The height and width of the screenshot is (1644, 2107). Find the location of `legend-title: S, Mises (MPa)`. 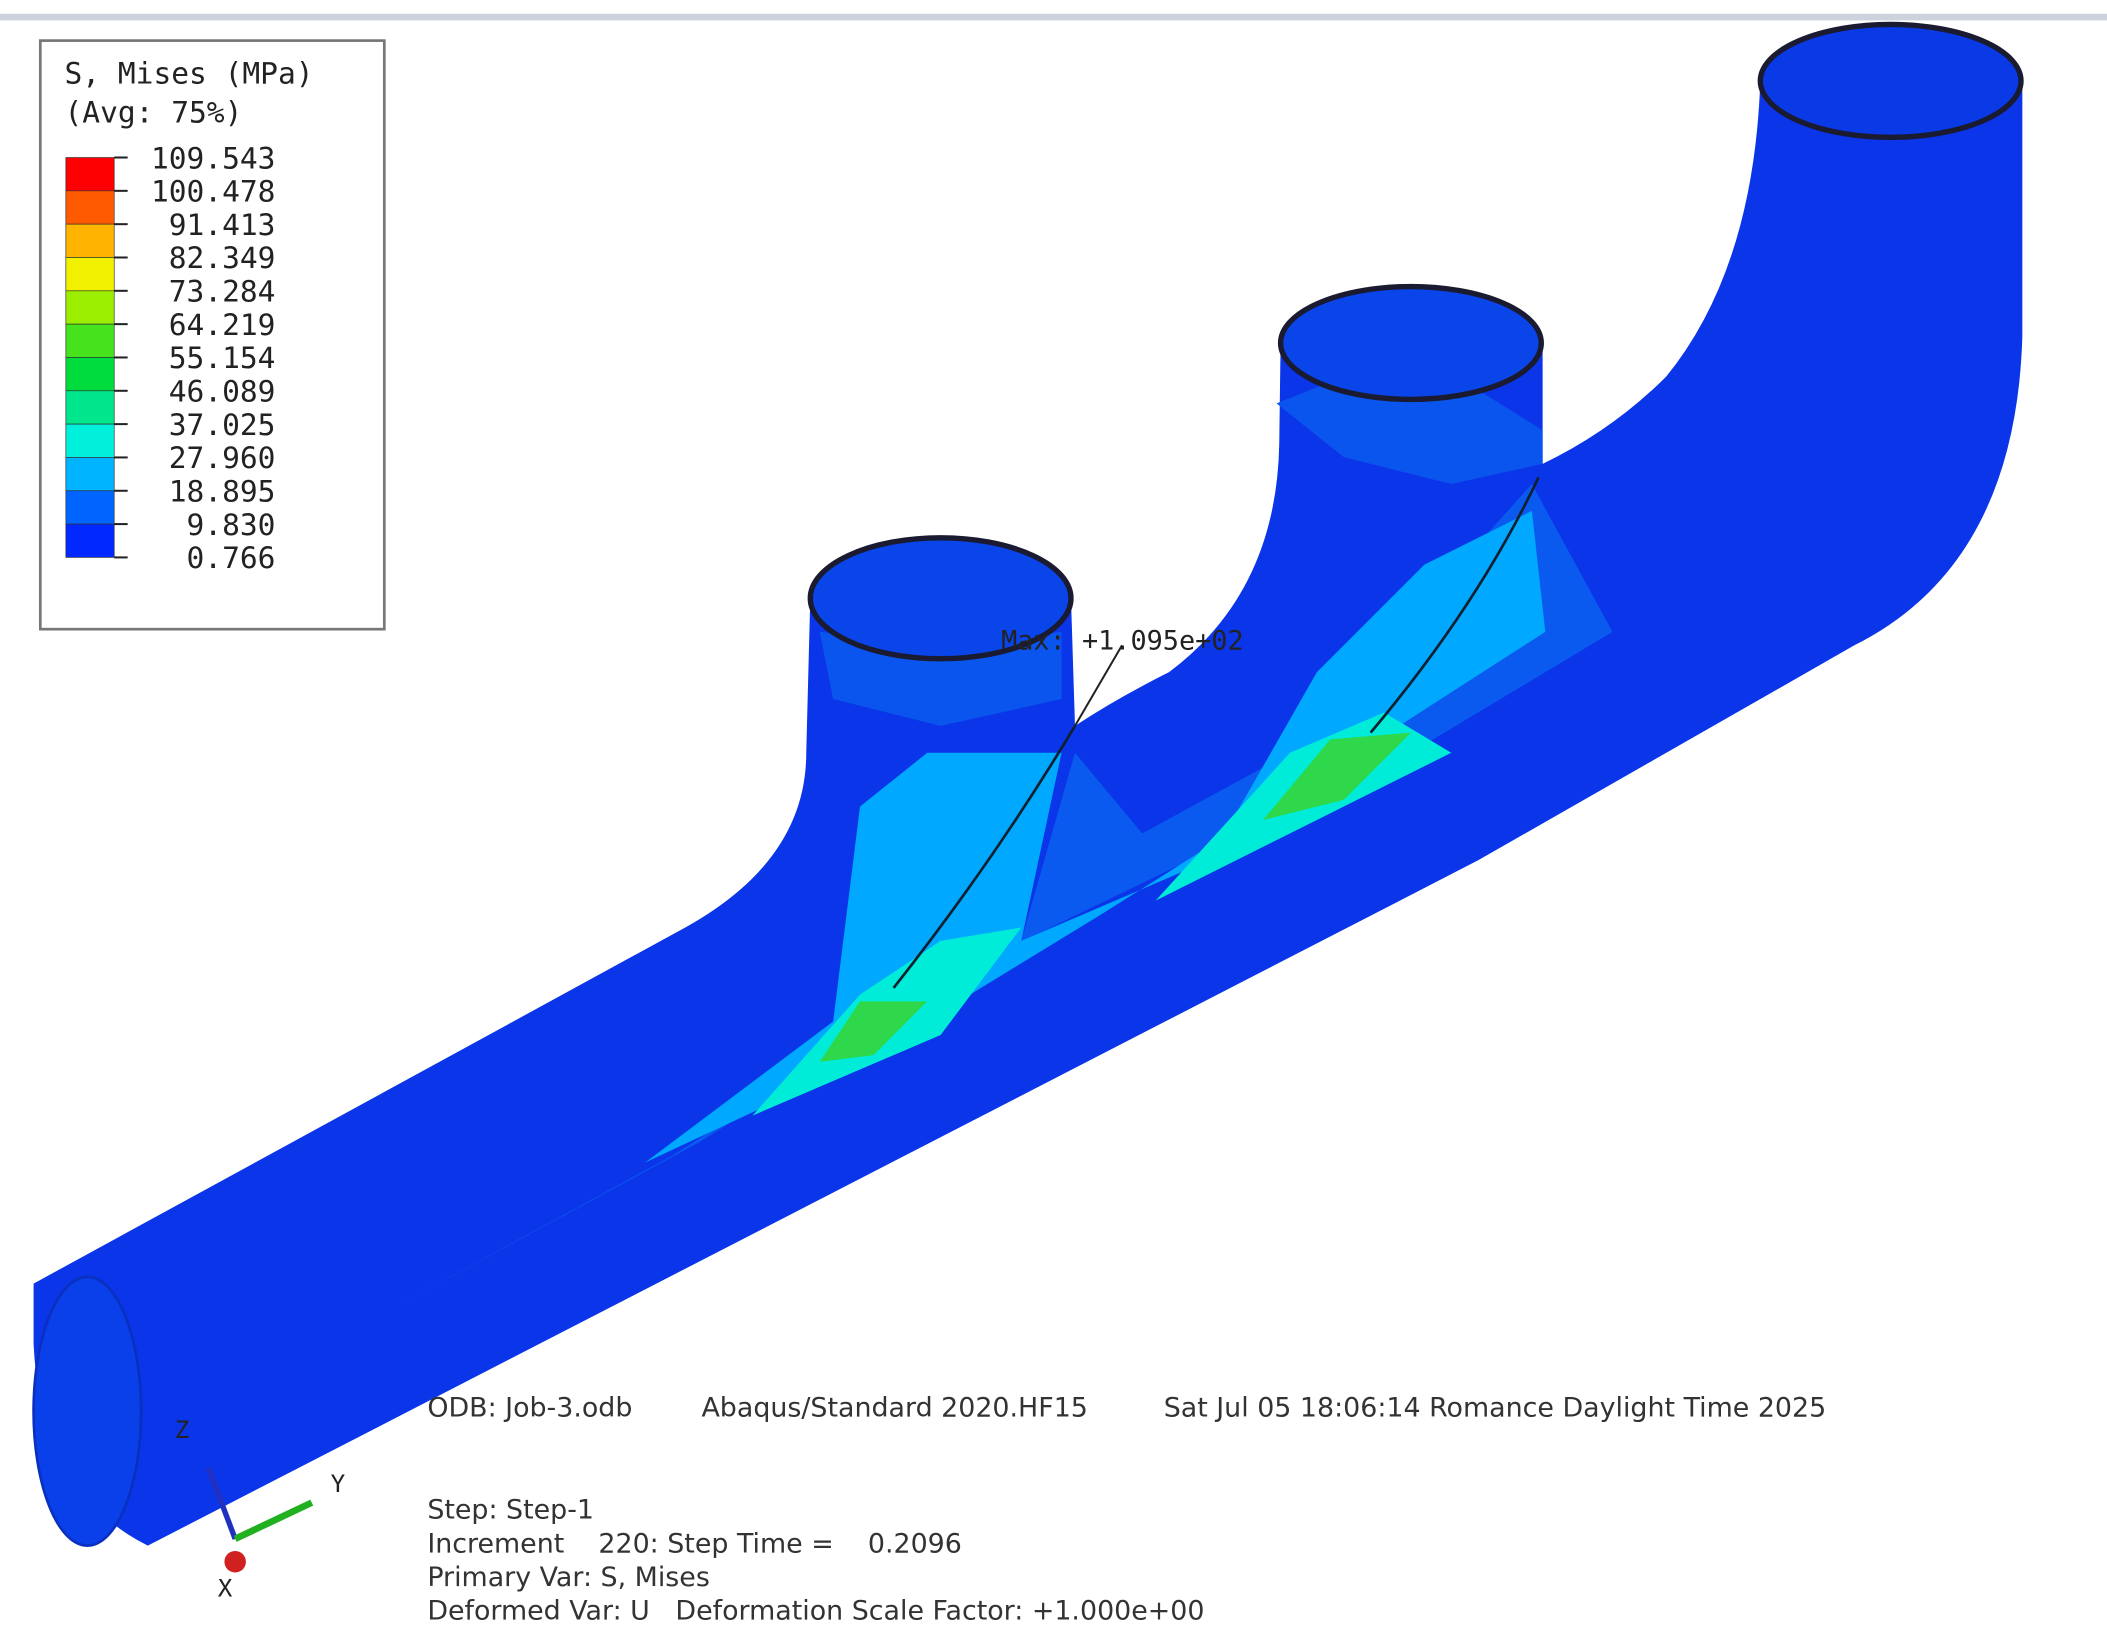

legend-title: S, Mises (MPa) is located at coordinates (189, 74).